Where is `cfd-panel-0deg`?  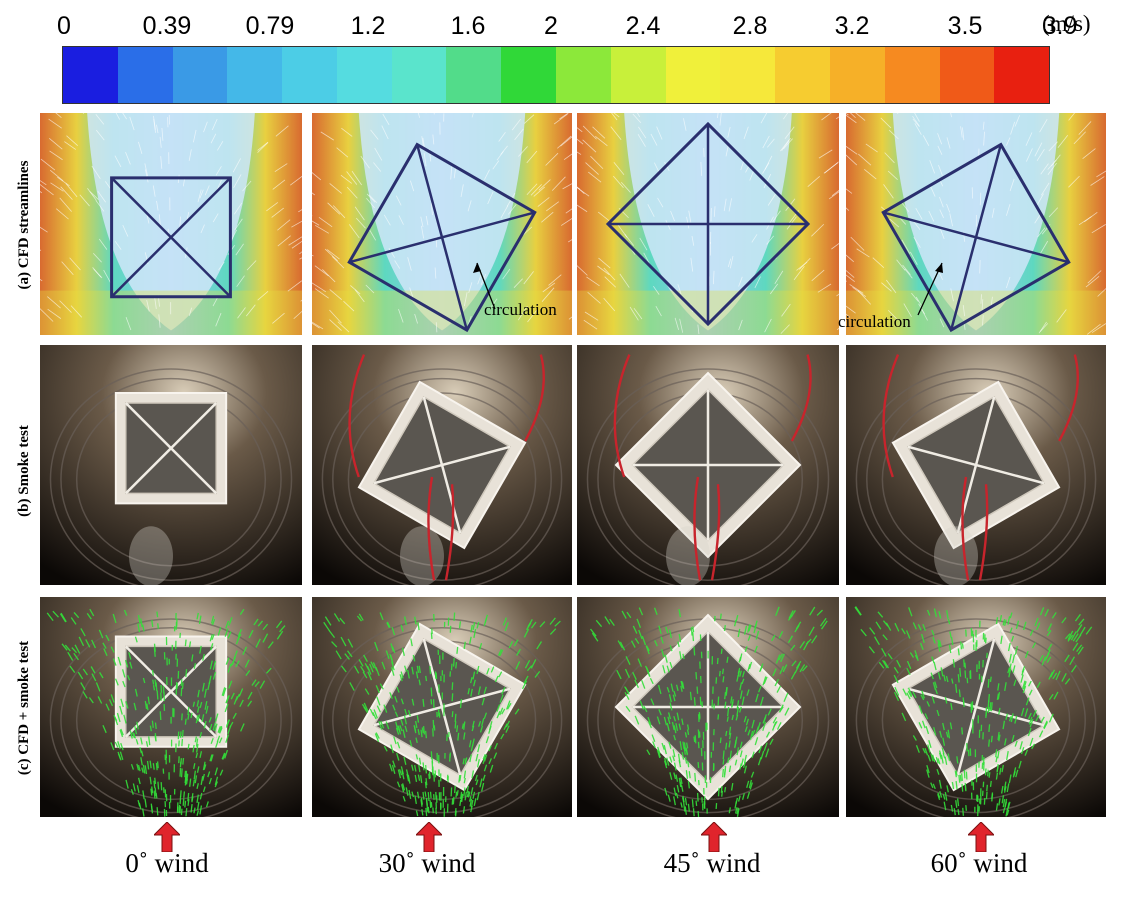 cfd-panel-0deg is located at coordinates (171, 224).